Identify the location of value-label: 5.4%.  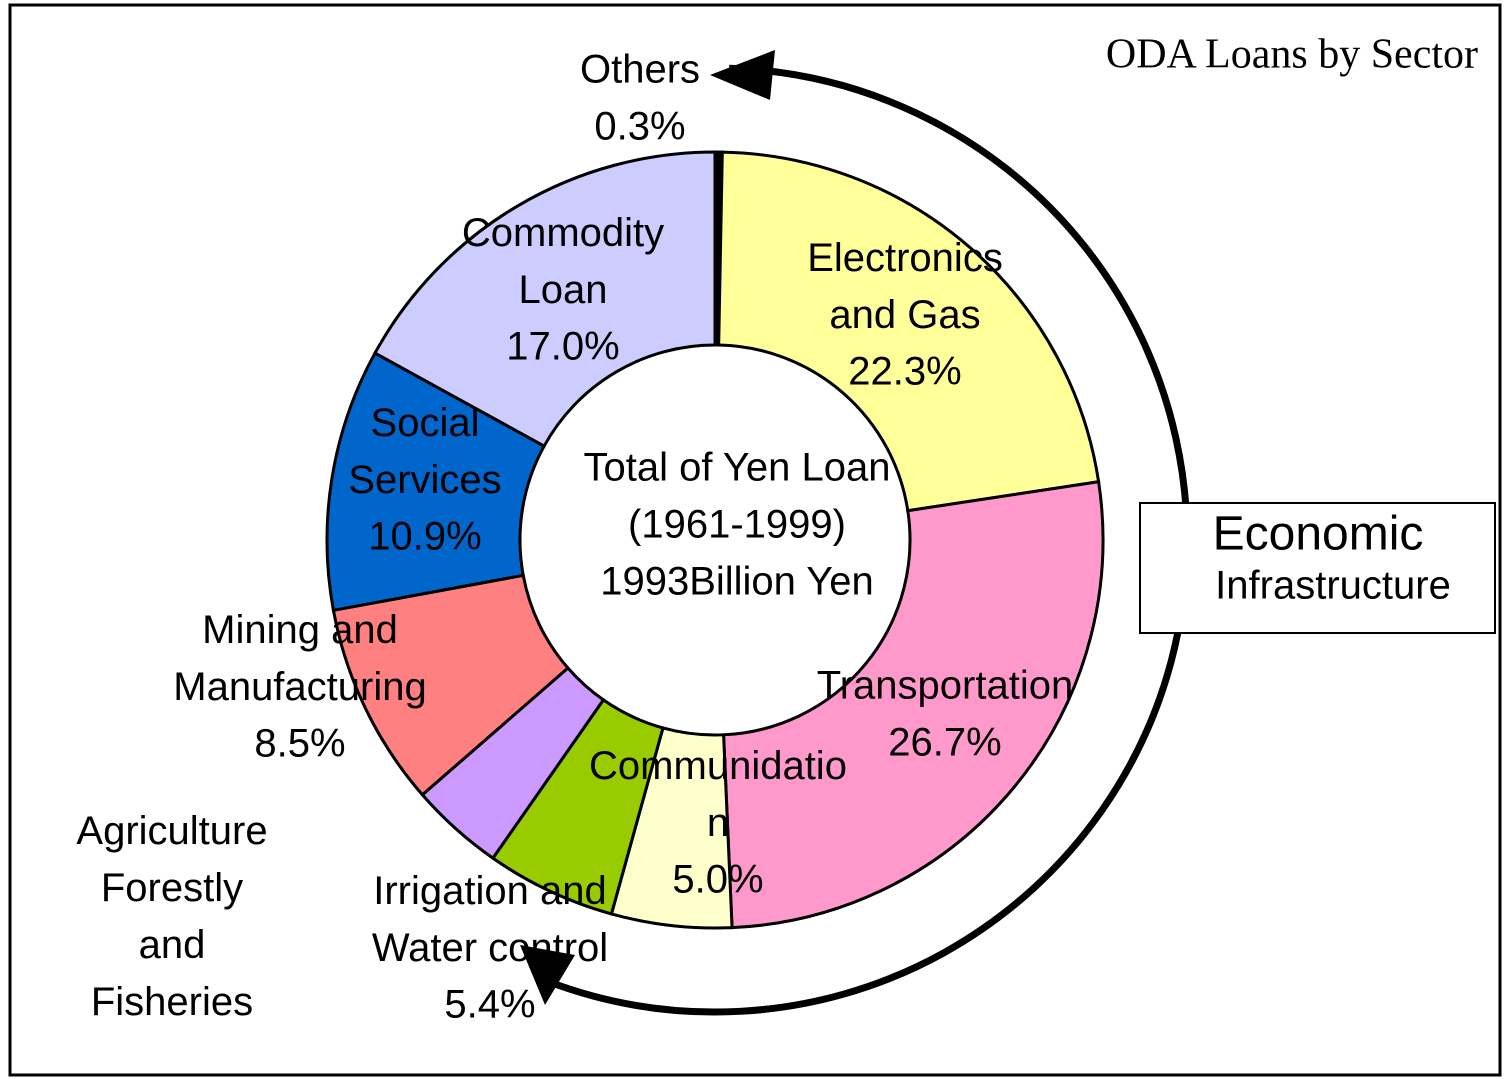
(489, 1005).